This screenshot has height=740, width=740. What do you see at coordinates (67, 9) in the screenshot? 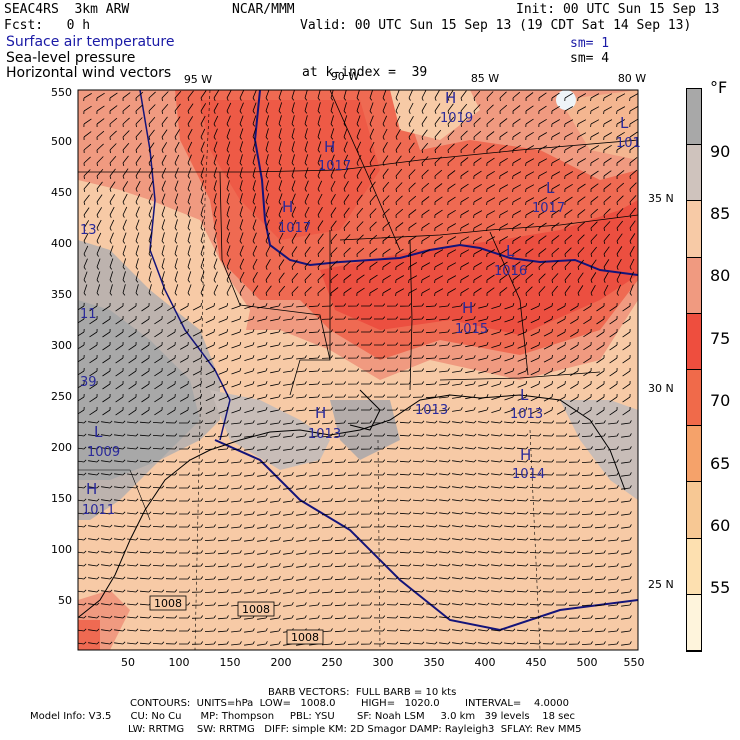
I see `model-title: SEAC4RS 3km ARW` at bounding box center [67, 9].